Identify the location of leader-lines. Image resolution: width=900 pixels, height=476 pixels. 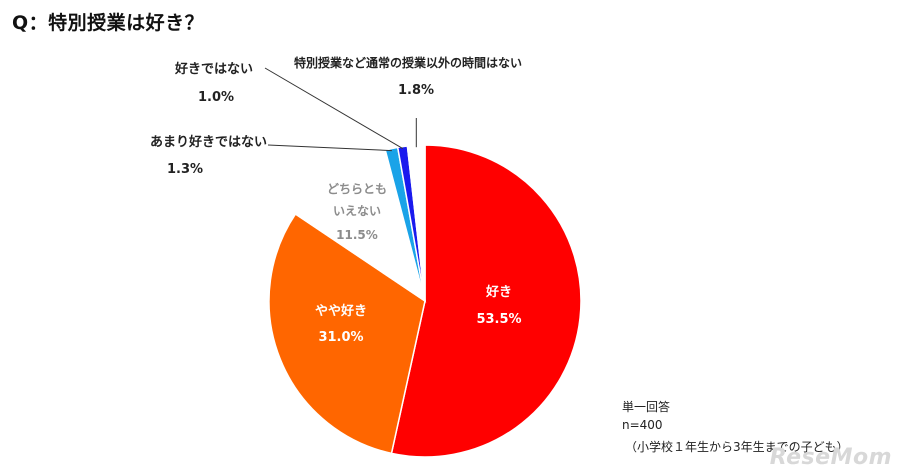
(340, 109).